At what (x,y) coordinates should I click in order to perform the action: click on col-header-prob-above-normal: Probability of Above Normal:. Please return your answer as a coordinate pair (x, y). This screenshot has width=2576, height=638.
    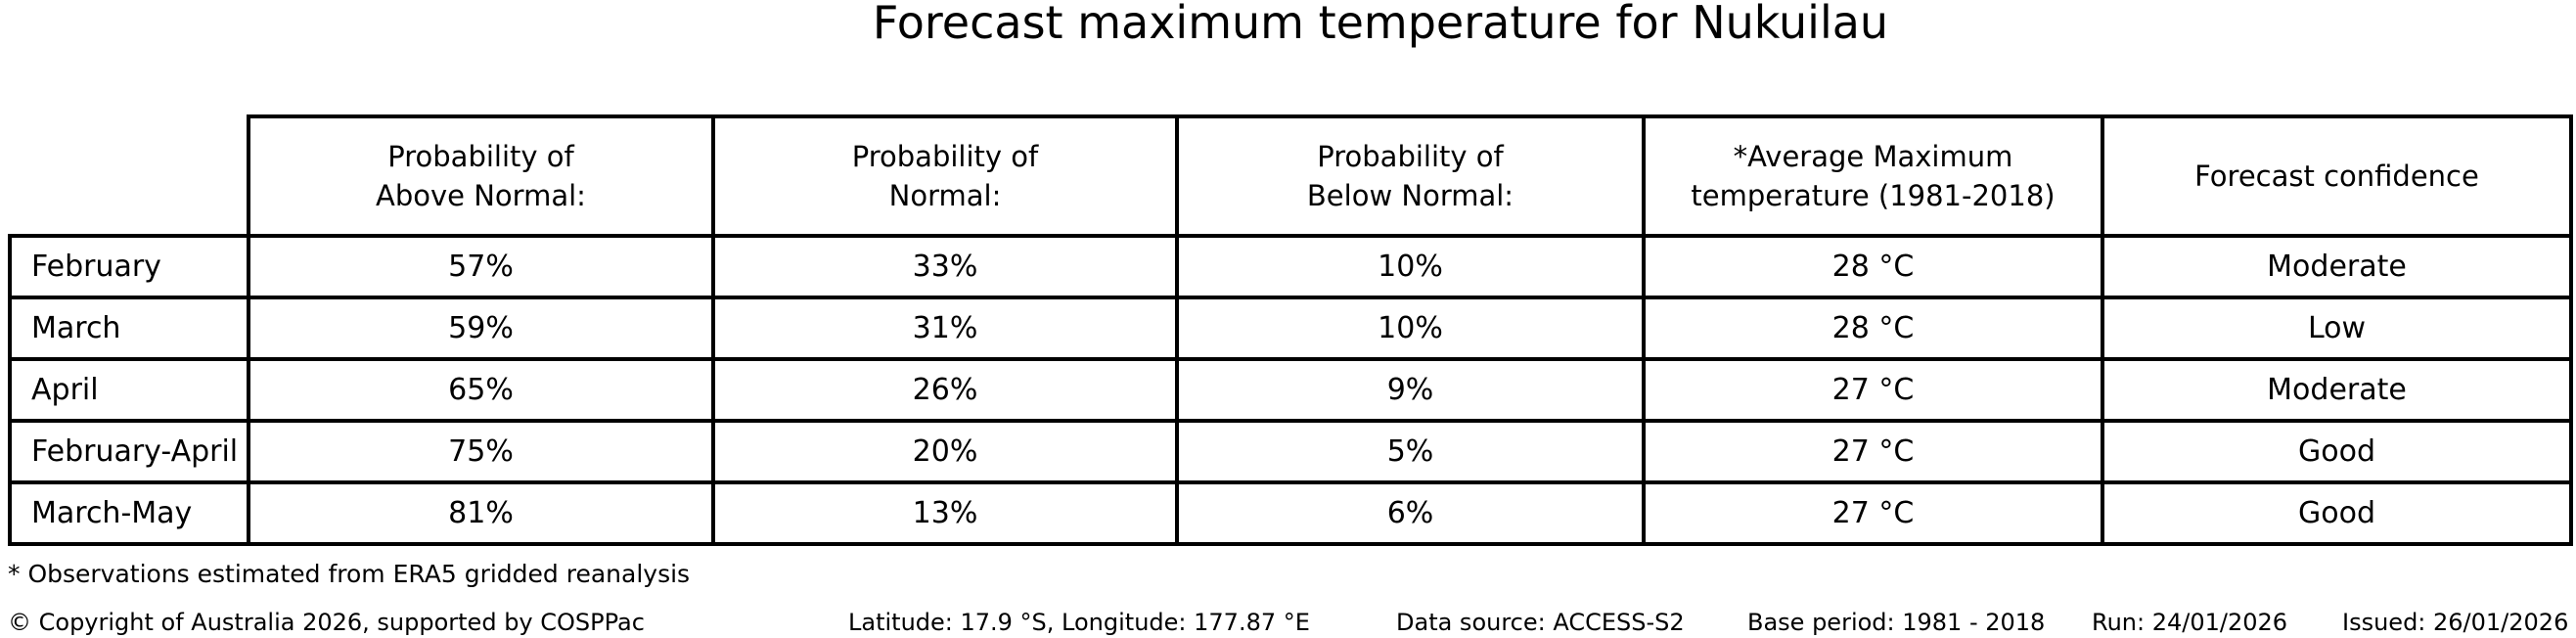
    Looking at the image, I should click on (481, 176).